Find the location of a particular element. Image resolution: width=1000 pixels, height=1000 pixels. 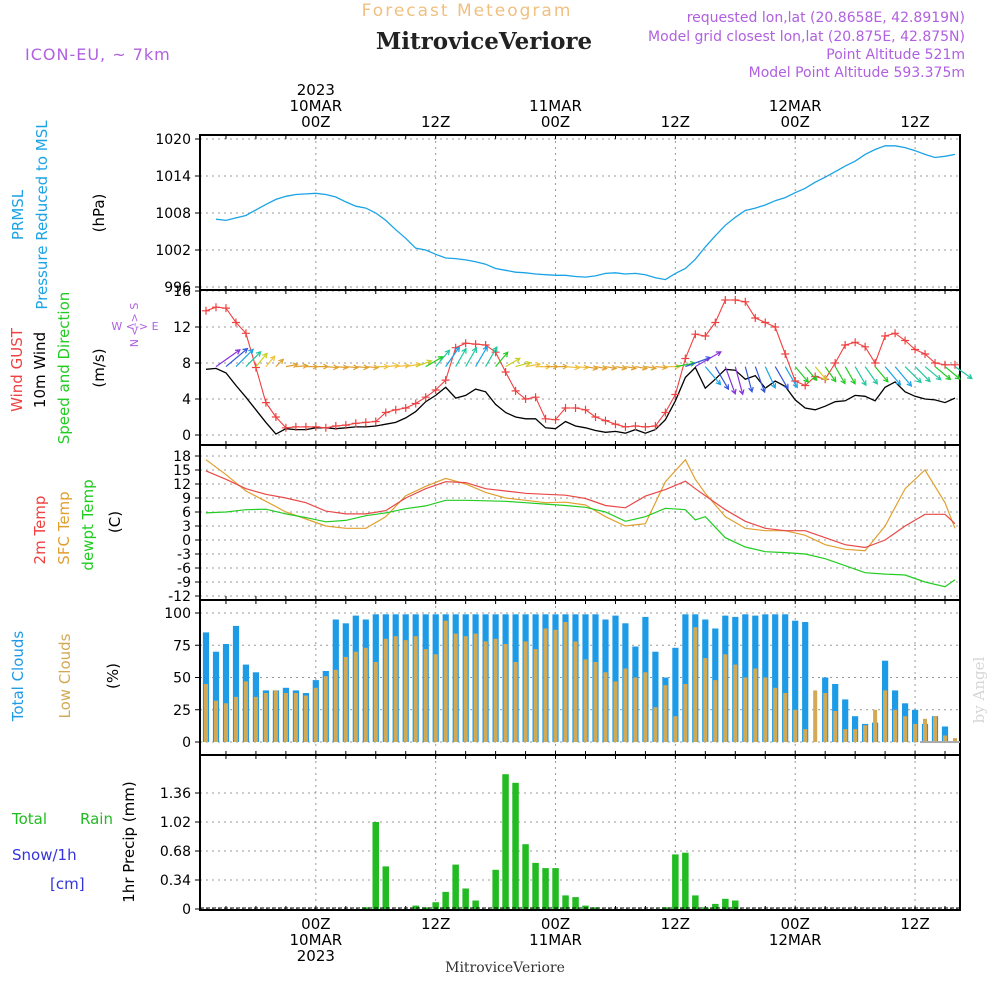

precip-ytick-label: 0.34 is located at coordinates (175, 881).